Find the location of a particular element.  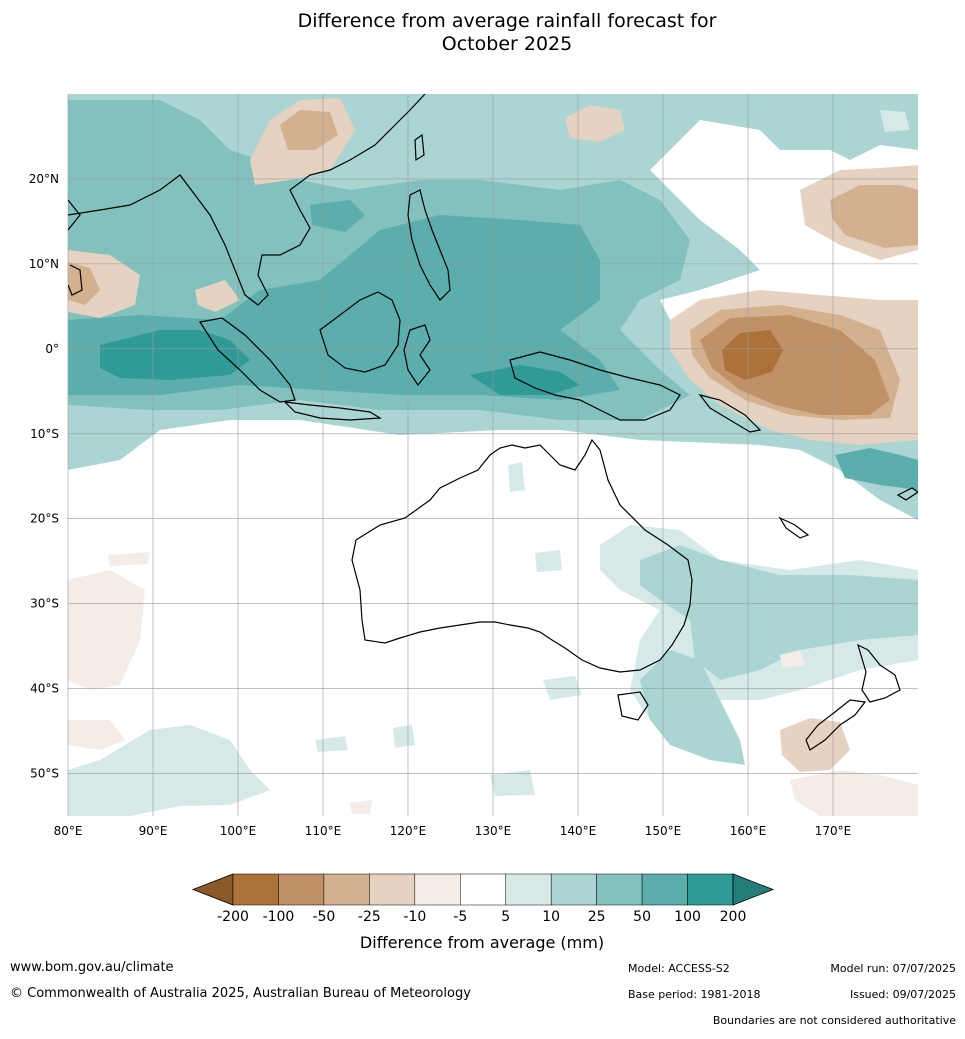

borneo-coastline is located at coordinates (360, 332).